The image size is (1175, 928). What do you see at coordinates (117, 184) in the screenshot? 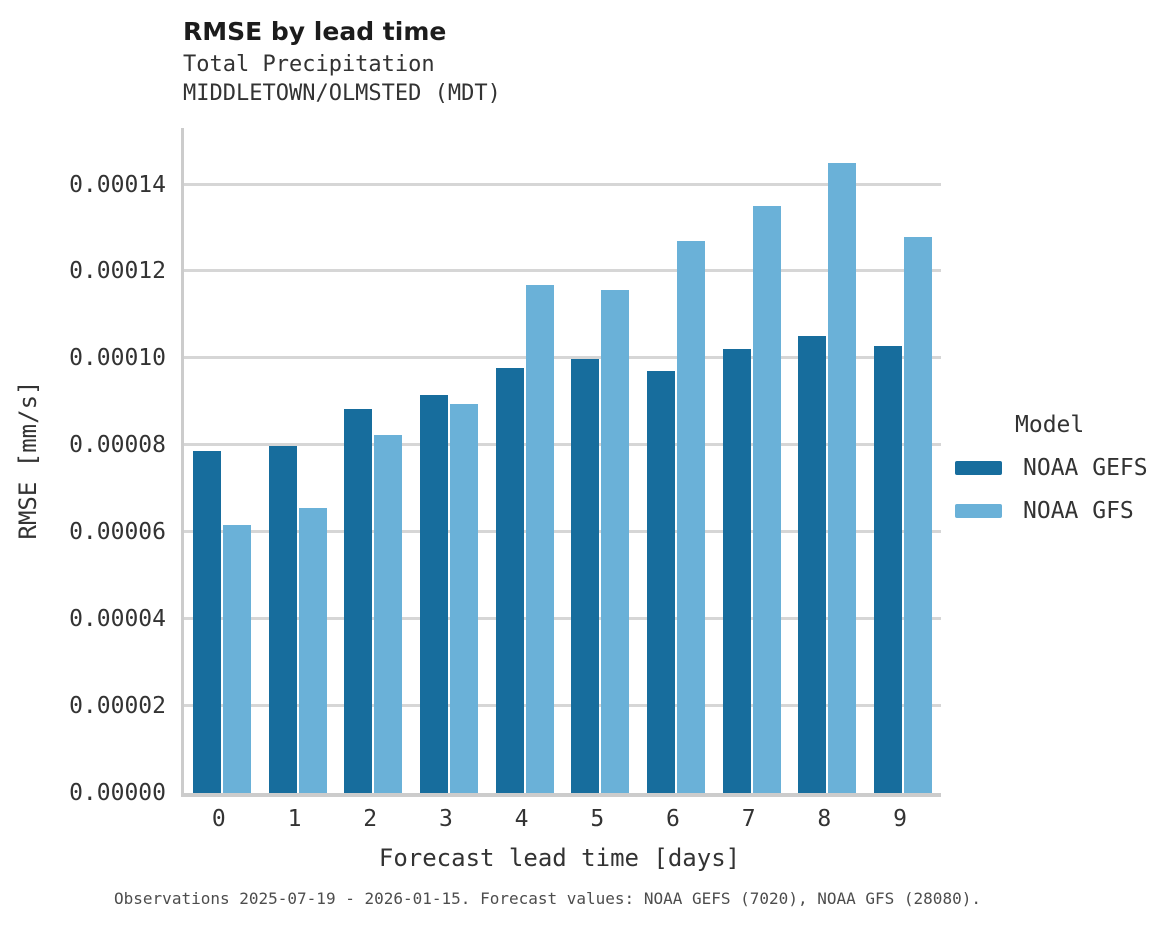
I see `y-tick-label: 0.00014` at bounding box center [117, 184].